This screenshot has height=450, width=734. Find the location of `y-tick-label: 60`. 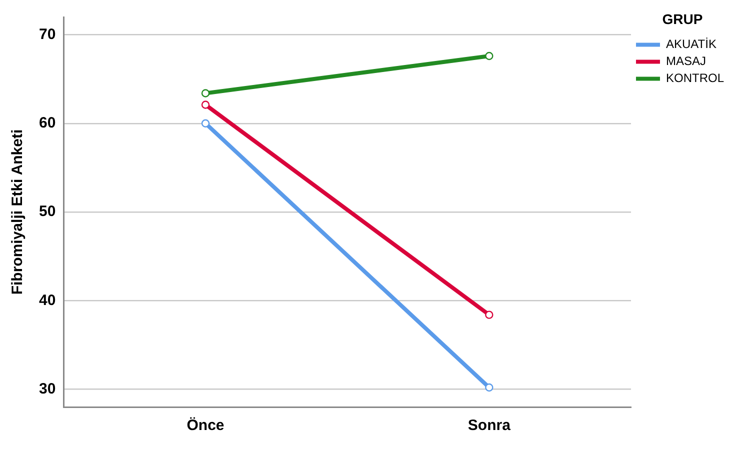

y-tick-label: 60 is located at coordinates (47, 123).